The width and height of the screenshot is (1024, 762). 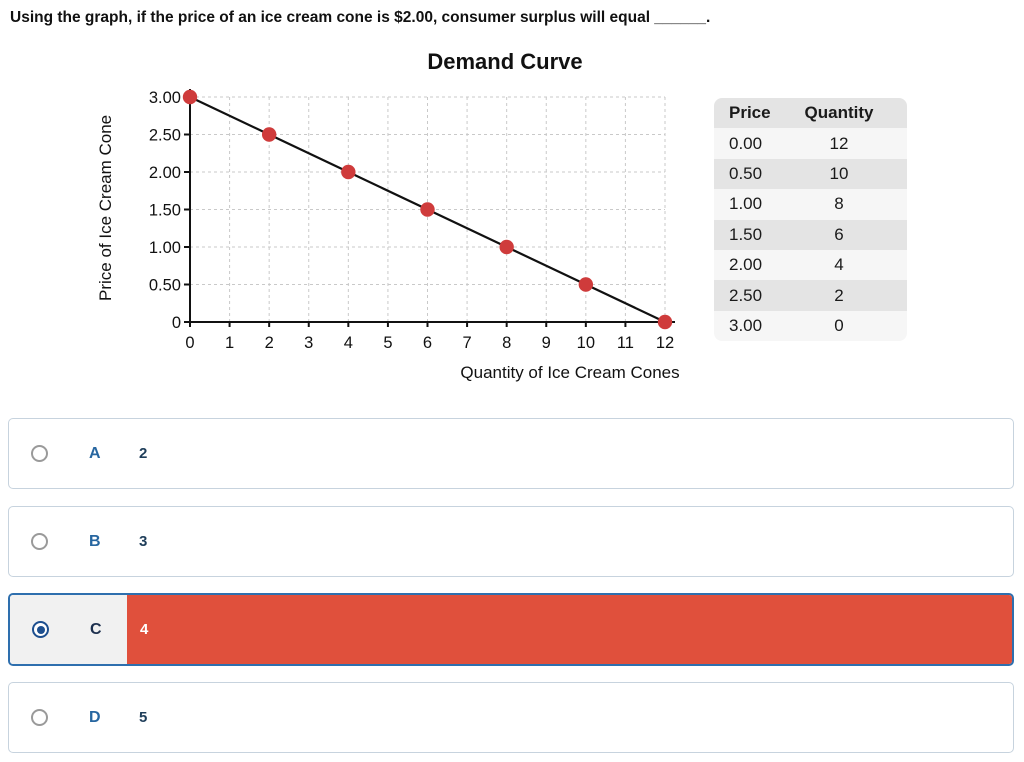 I want to click on quantity-cell: 2, so click(x=839, y=295).